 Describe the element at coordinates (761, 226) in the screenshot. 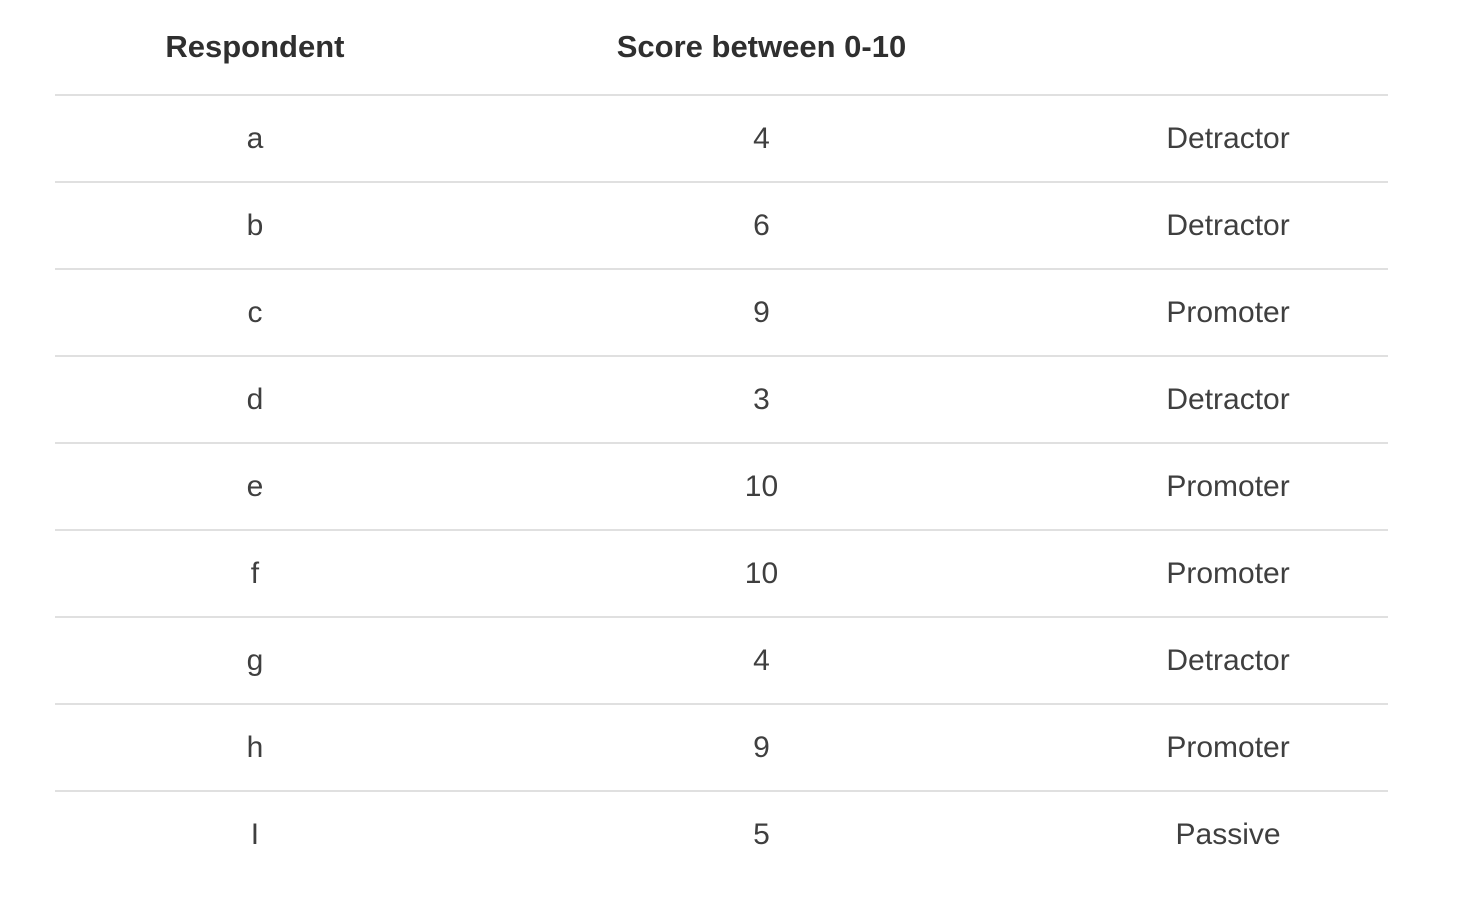

I see `score-cell: 6` at that location.